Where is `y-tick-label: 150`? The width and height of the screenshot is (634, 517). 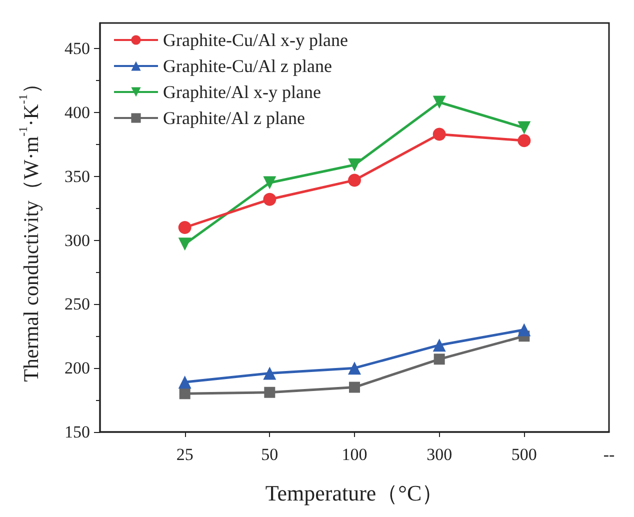
y-tick-label: 150 is located at coordinates (77, 432).